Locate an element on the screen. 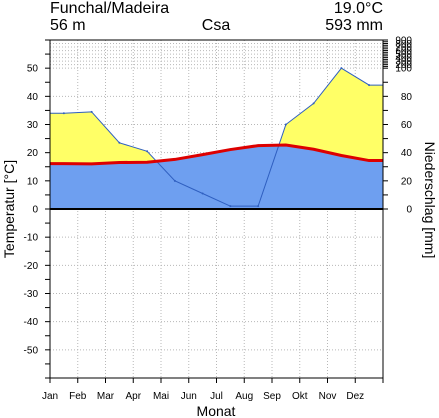 The height and width of the screenshot is (418, 439). y-axis-label-left: Temperatur [°C] is located at coordinates (9, 209).